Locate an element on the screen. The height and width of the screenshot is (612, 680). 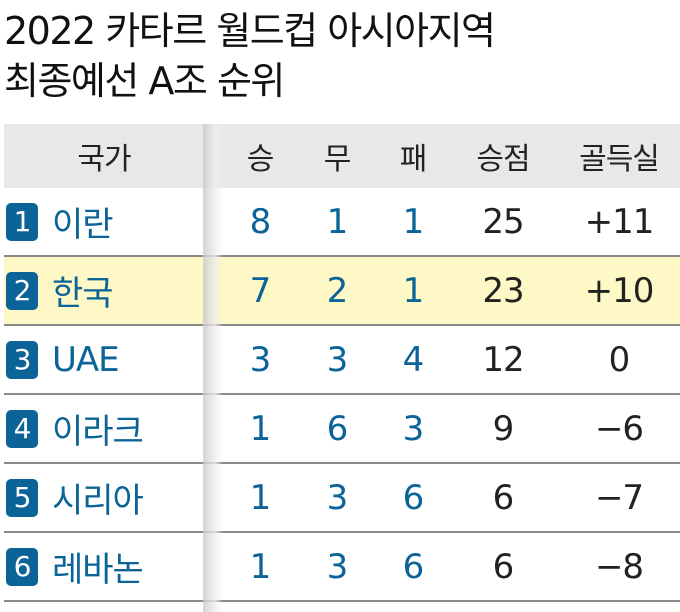
points: 25 is located at coordinates (503, 221).